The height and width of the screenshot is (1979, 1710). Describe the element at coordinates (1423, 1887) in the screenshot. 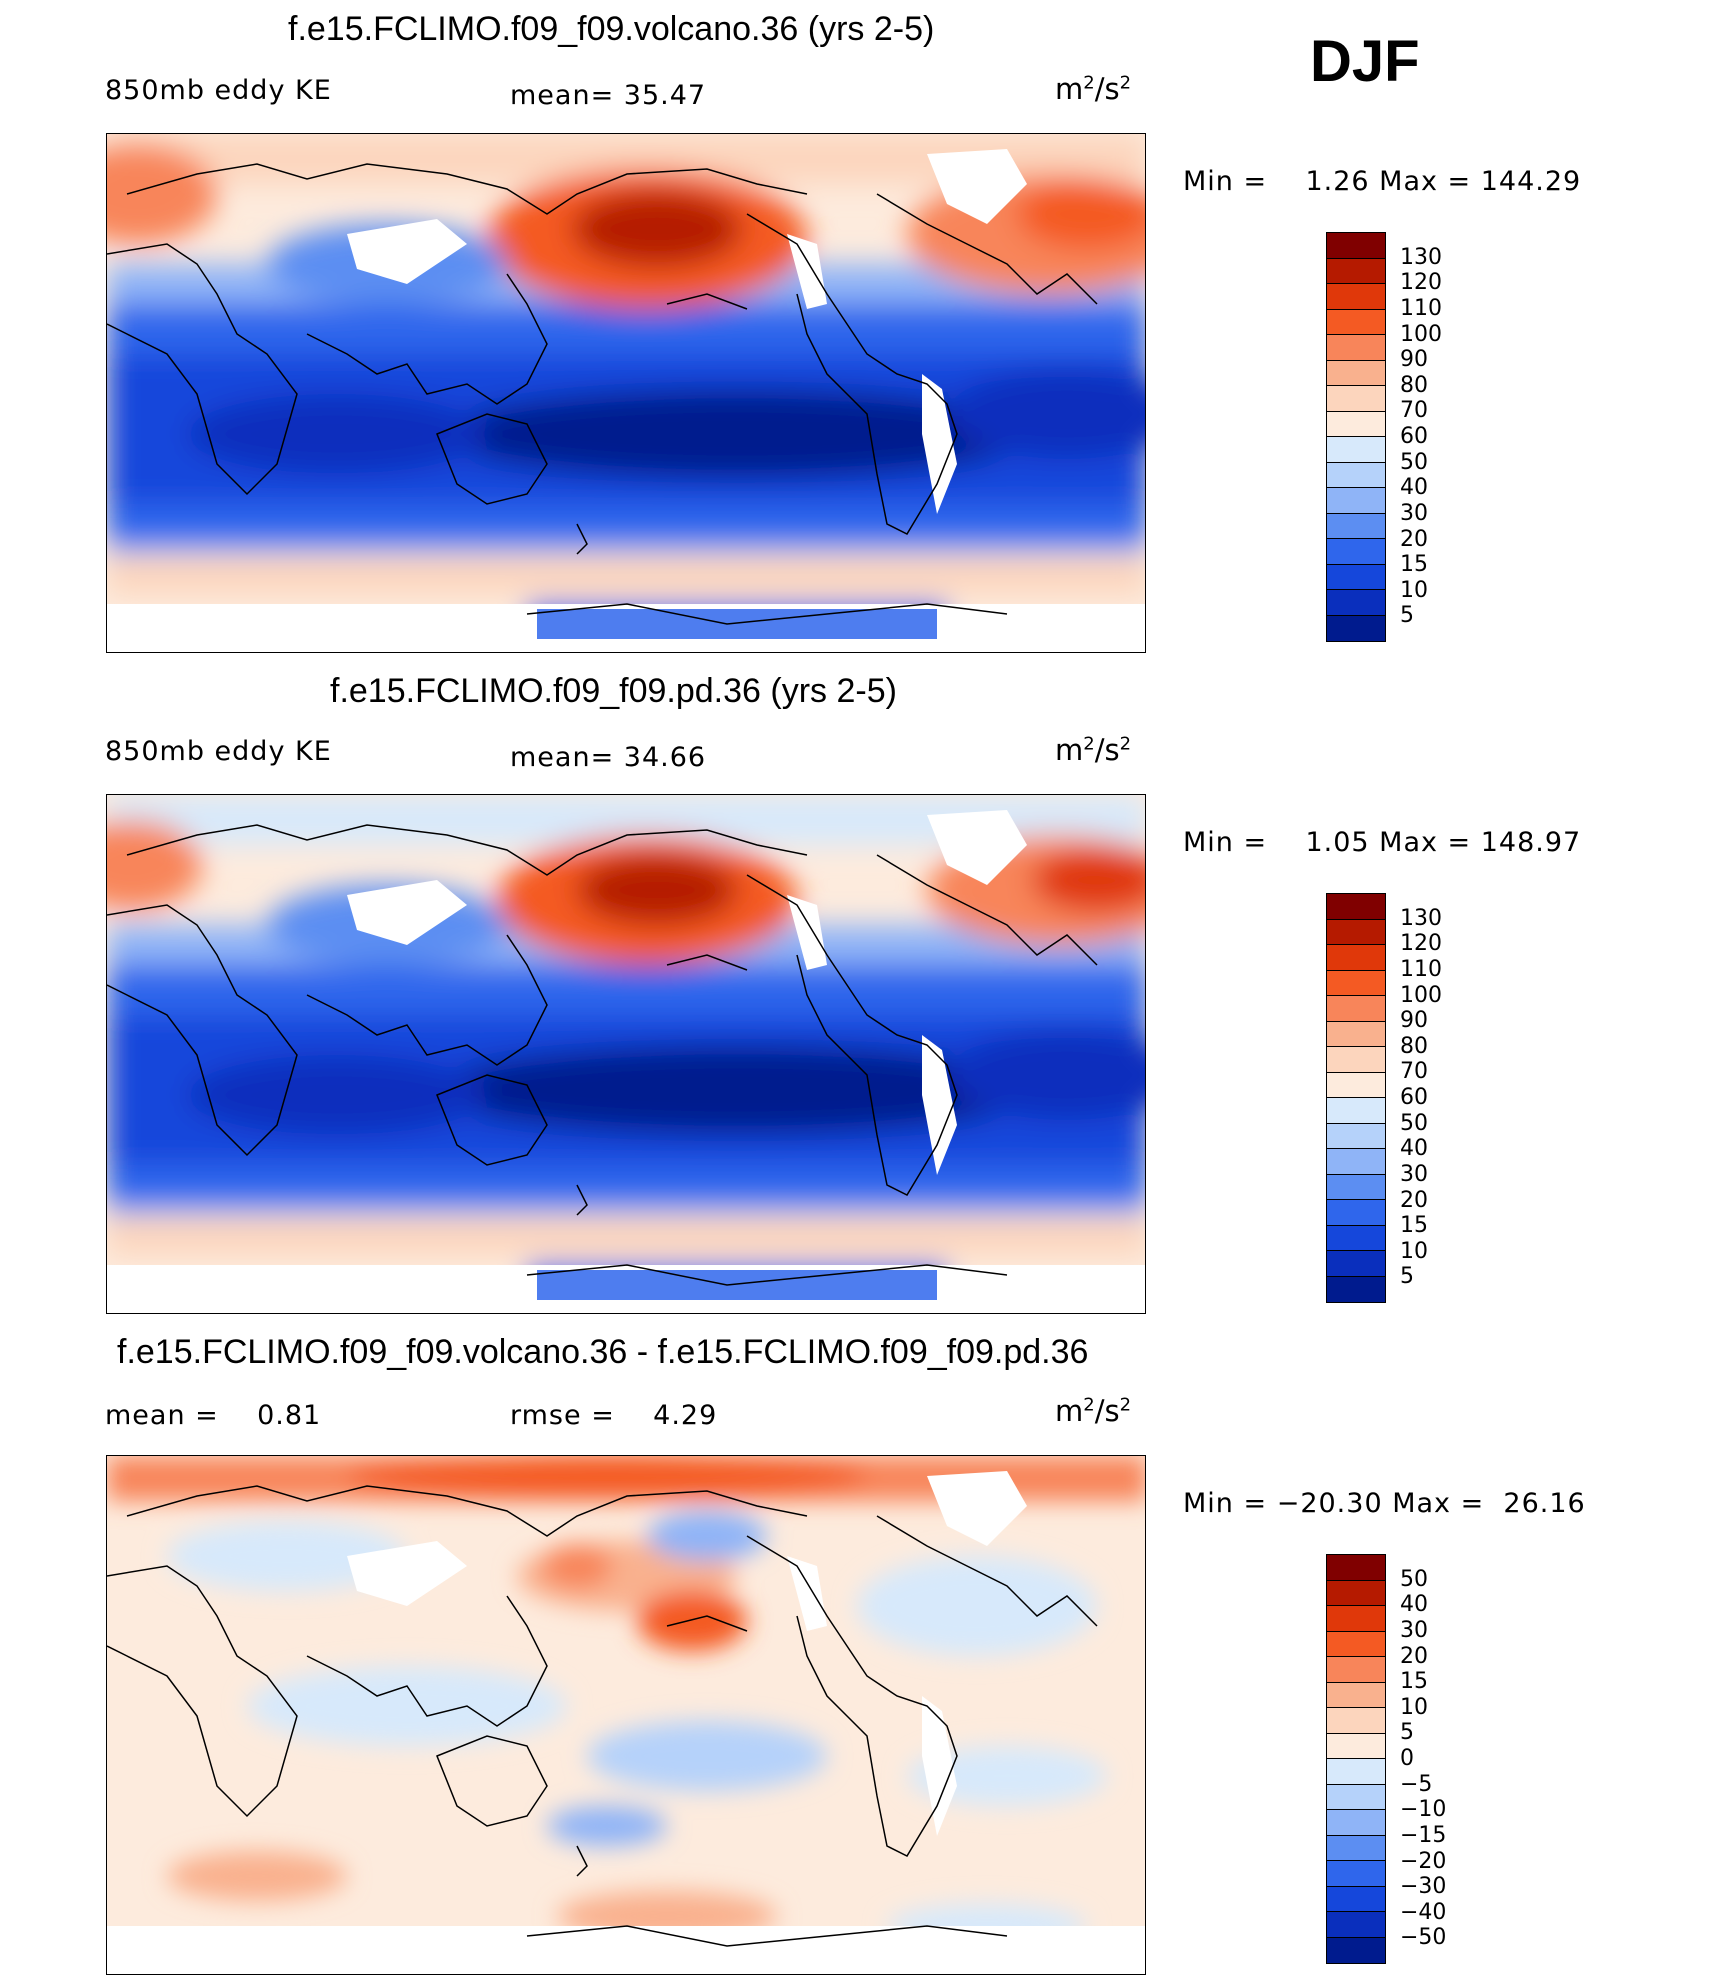

I see `colorbar-tick-label: −30` at that location.